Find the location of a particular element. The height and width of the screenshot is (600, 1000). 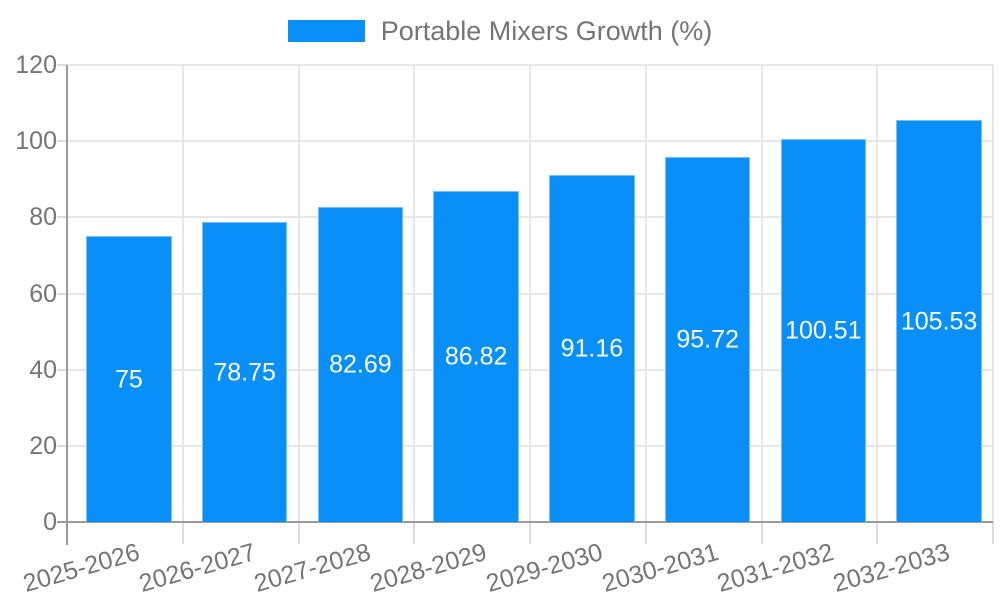

bar-value-label: 75 is located at coordinates (128, 379).